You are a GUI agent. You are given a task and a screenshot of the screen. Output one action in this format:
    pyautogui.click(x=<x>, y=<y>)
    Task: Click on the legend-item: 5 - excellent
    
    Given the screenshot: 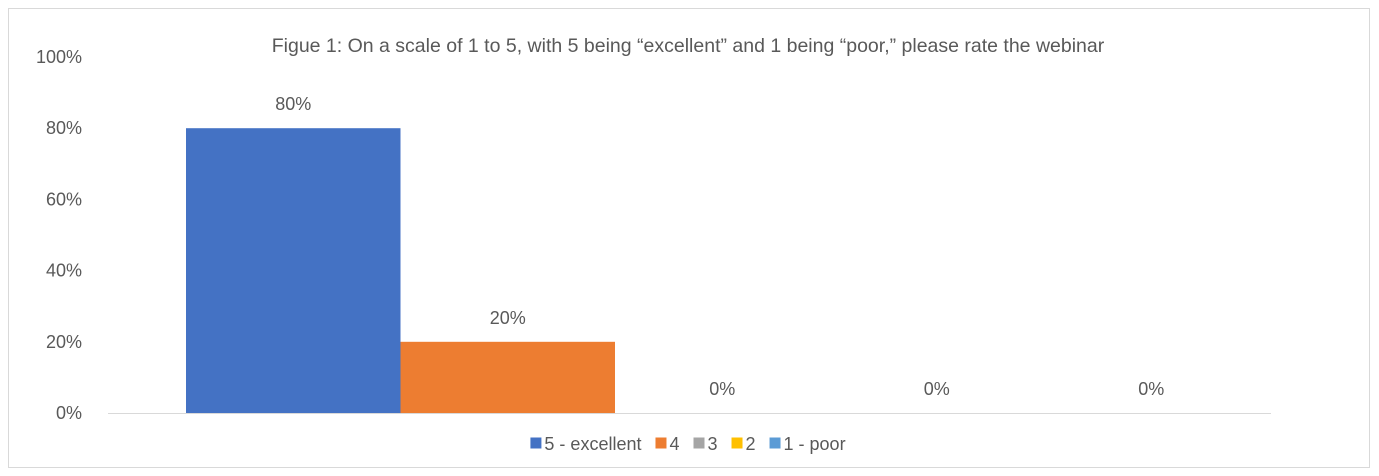 What is the action you would take?
    pyautogui.click(x=585, y=444)
    